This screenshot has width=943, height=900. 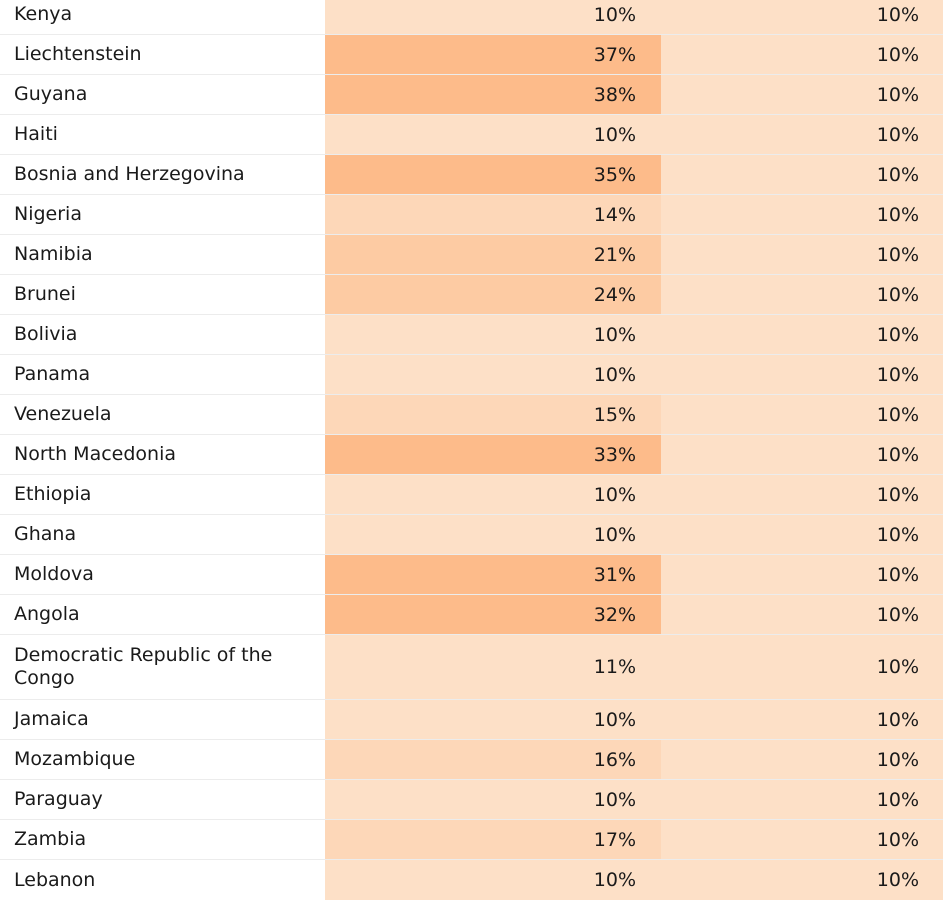 What do you see at coordinates (493, 454) in the screenshot?
I see `rate-cell-1: 33%` at bounding box center [493, 454].